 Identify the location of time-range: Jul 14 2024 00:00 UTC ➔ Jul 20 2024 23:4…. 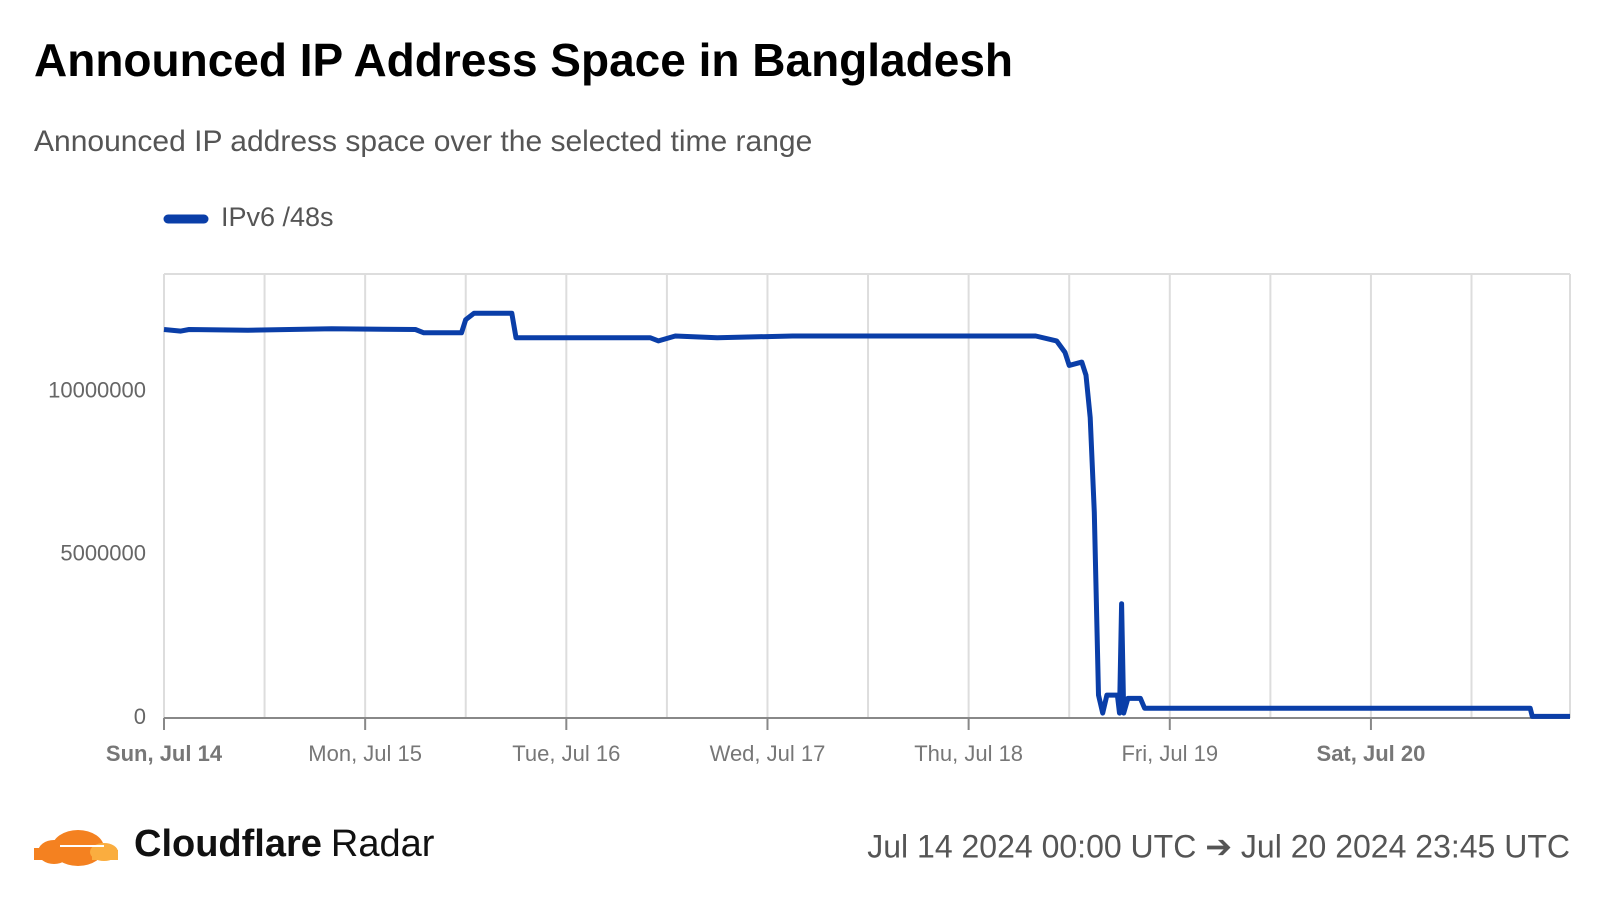
(1218, 846).